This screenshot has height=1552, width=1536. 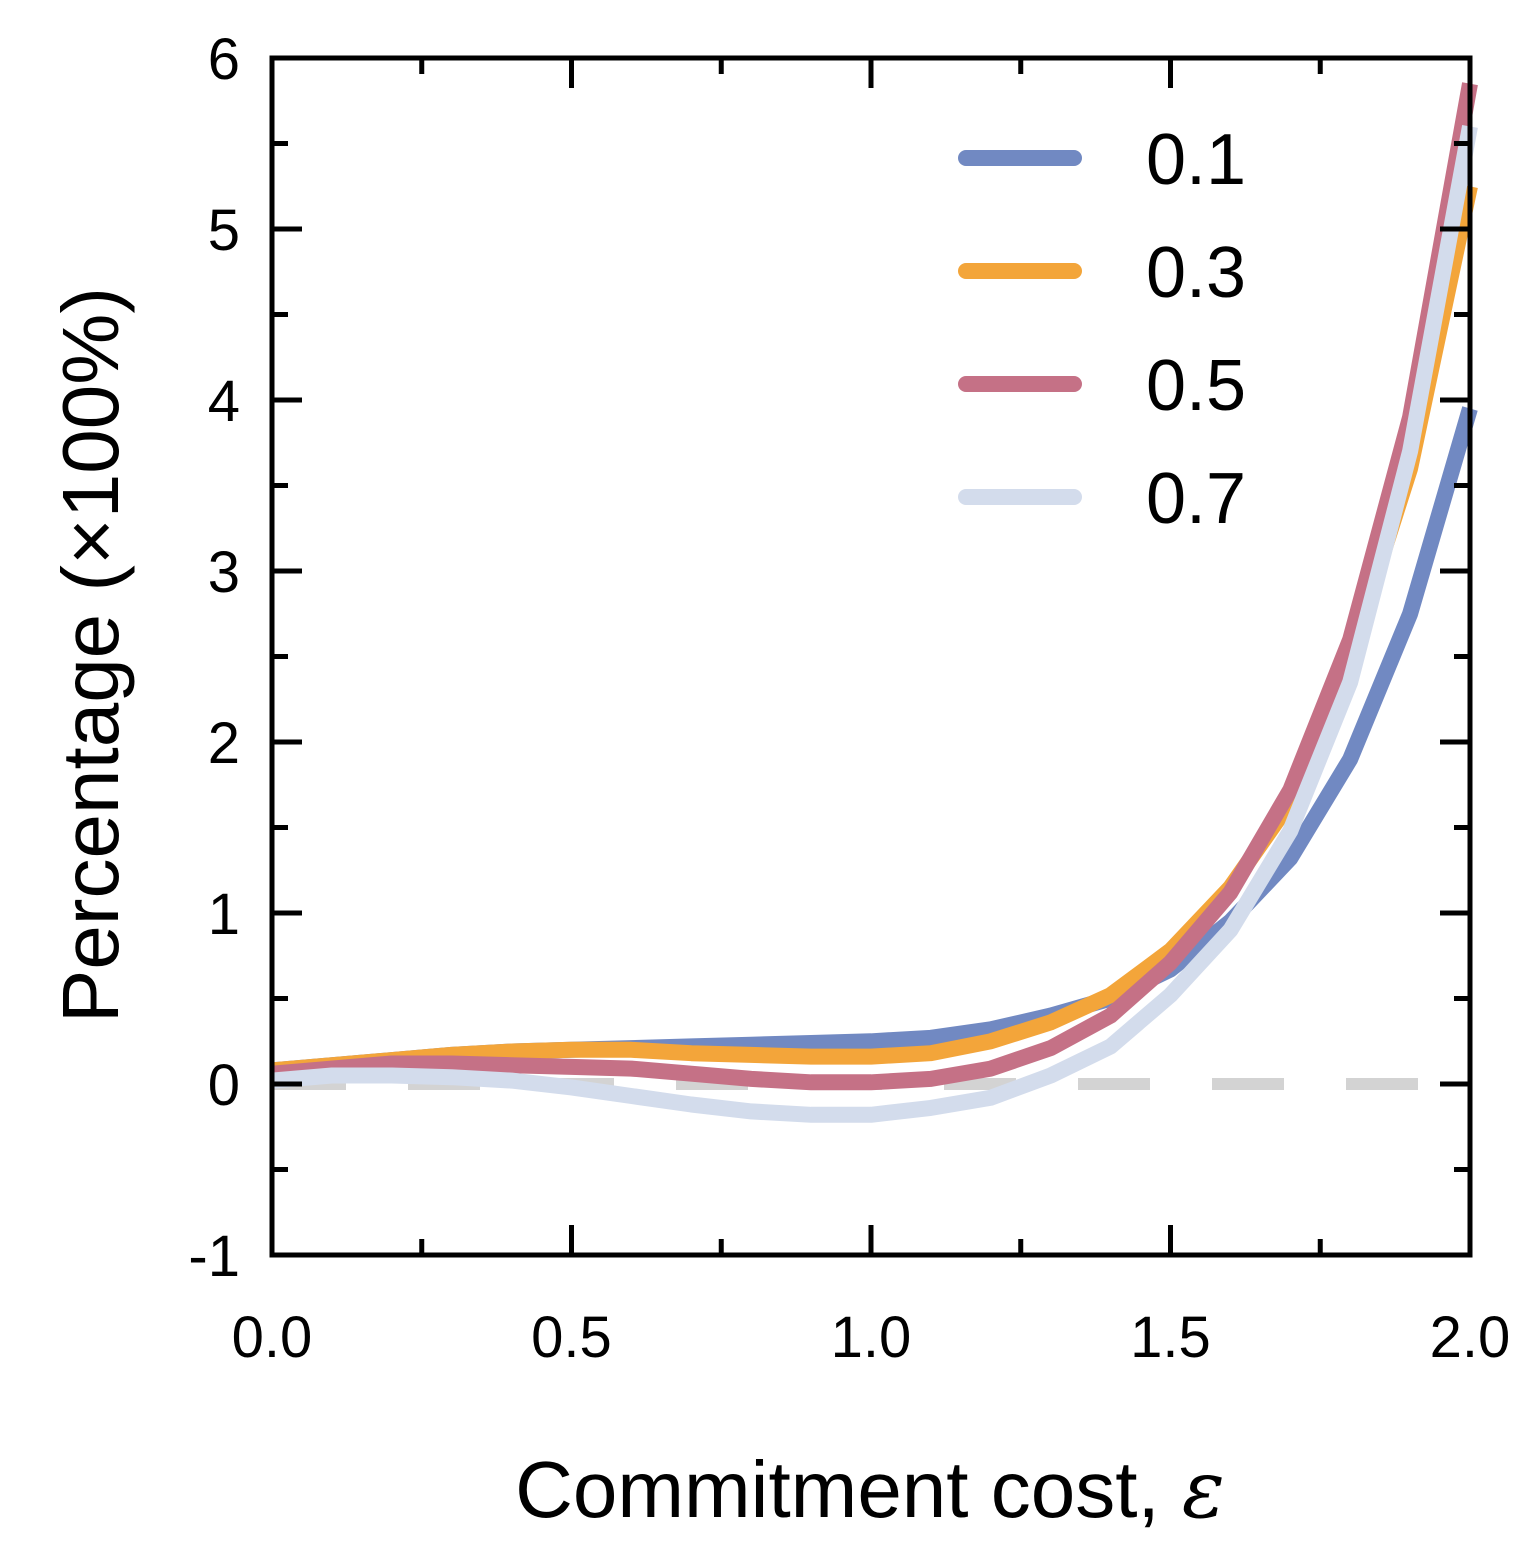 I want to click on y-tick-label: 6, so click(x=224, y=59).